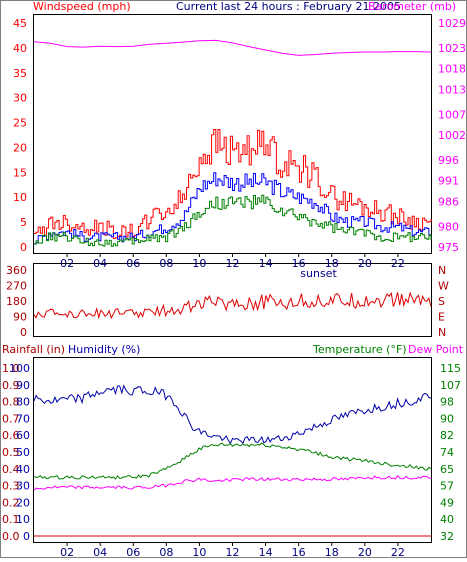 The width and height of the screenshot is (467, 562). Describe the element at coordinates (23, 222) in the screenshot. I see `windspeed-tick-5: 5` at that location.